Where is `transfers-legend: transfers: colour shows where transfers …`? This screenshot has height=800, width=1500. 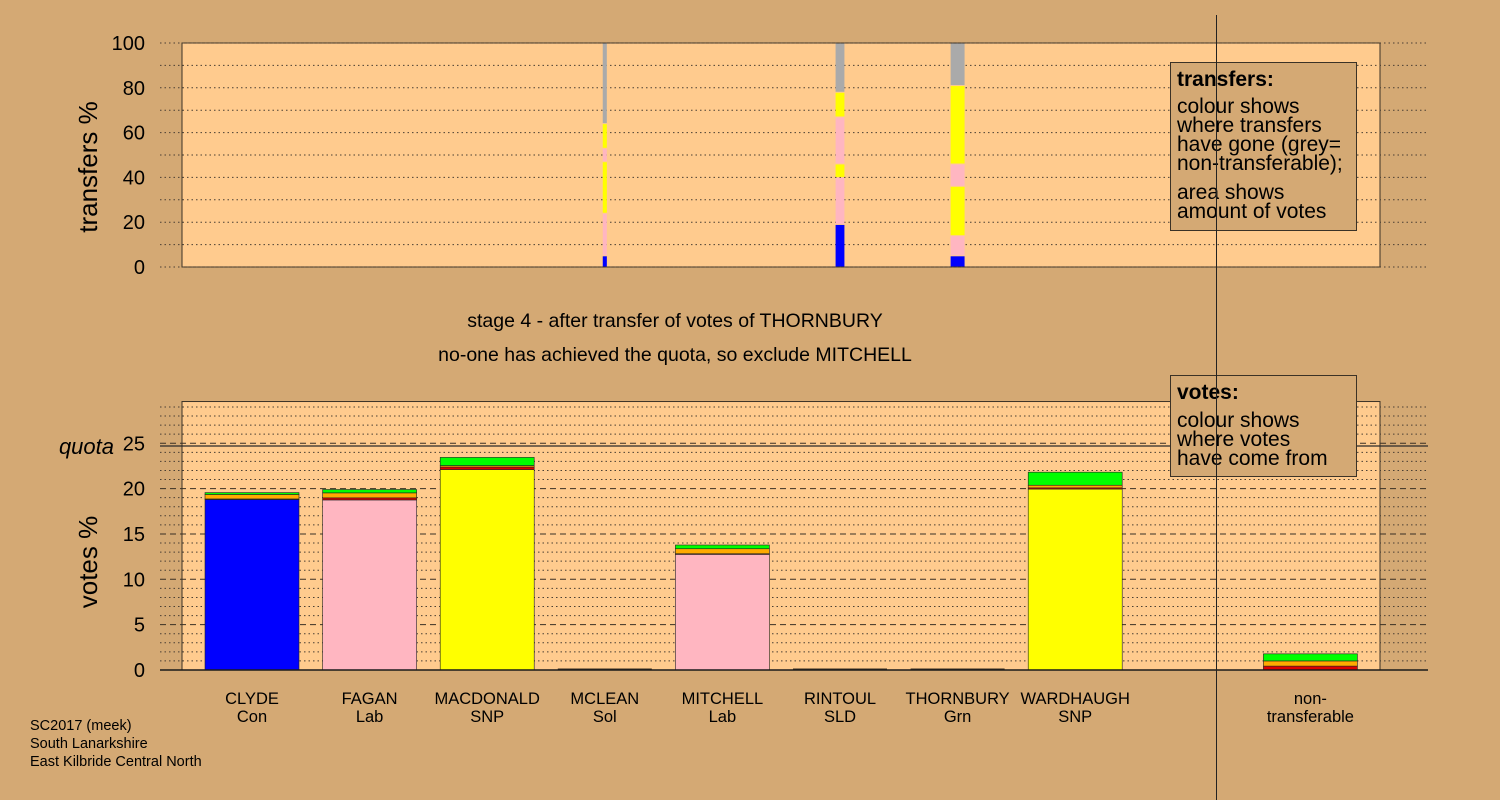
transfers-legend: transfers: colour shows where transfers … is located at coordinates (1263, 146).